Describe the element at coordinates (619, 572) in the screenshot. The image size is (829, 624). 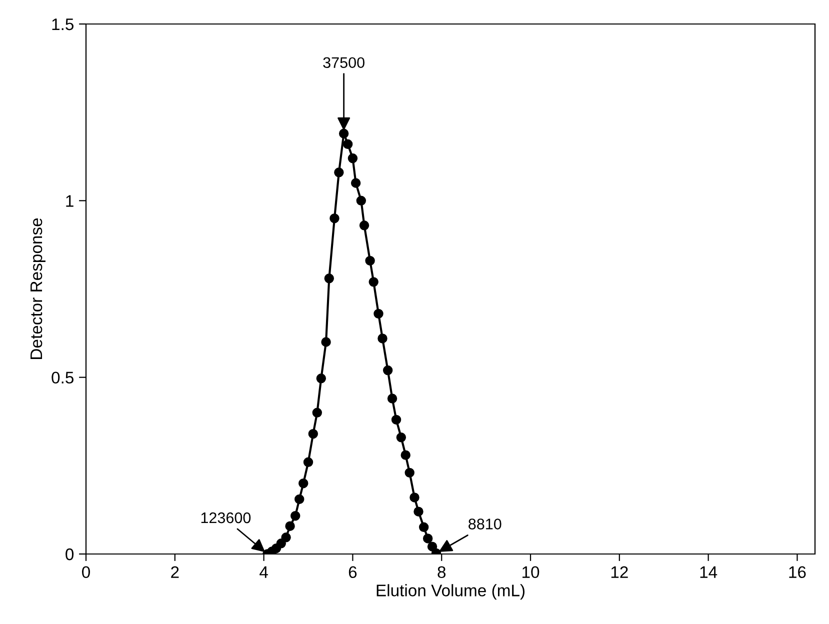
I see `x-tick-label: 12` at that location.